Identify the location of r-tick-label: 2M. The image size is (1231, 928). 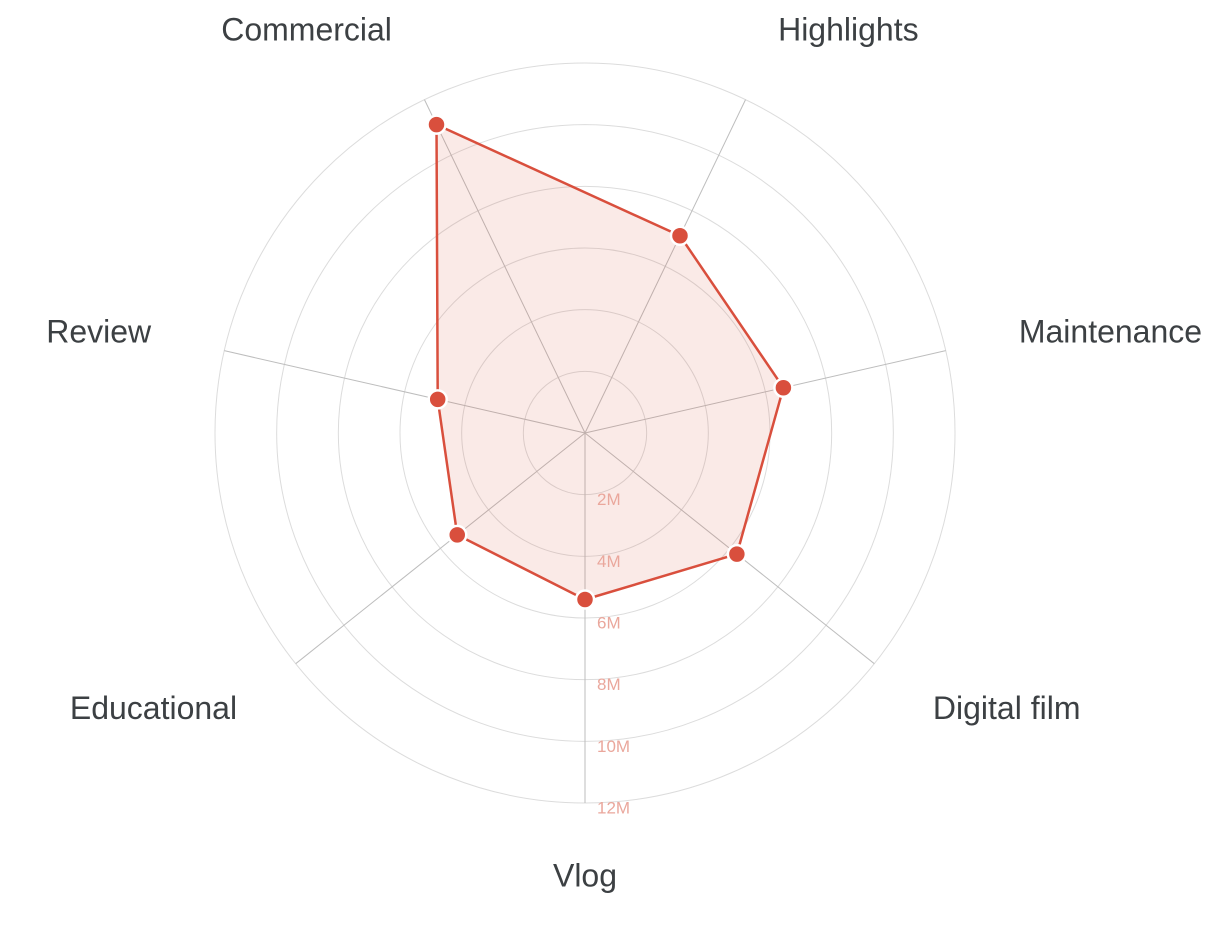
(609, 499).